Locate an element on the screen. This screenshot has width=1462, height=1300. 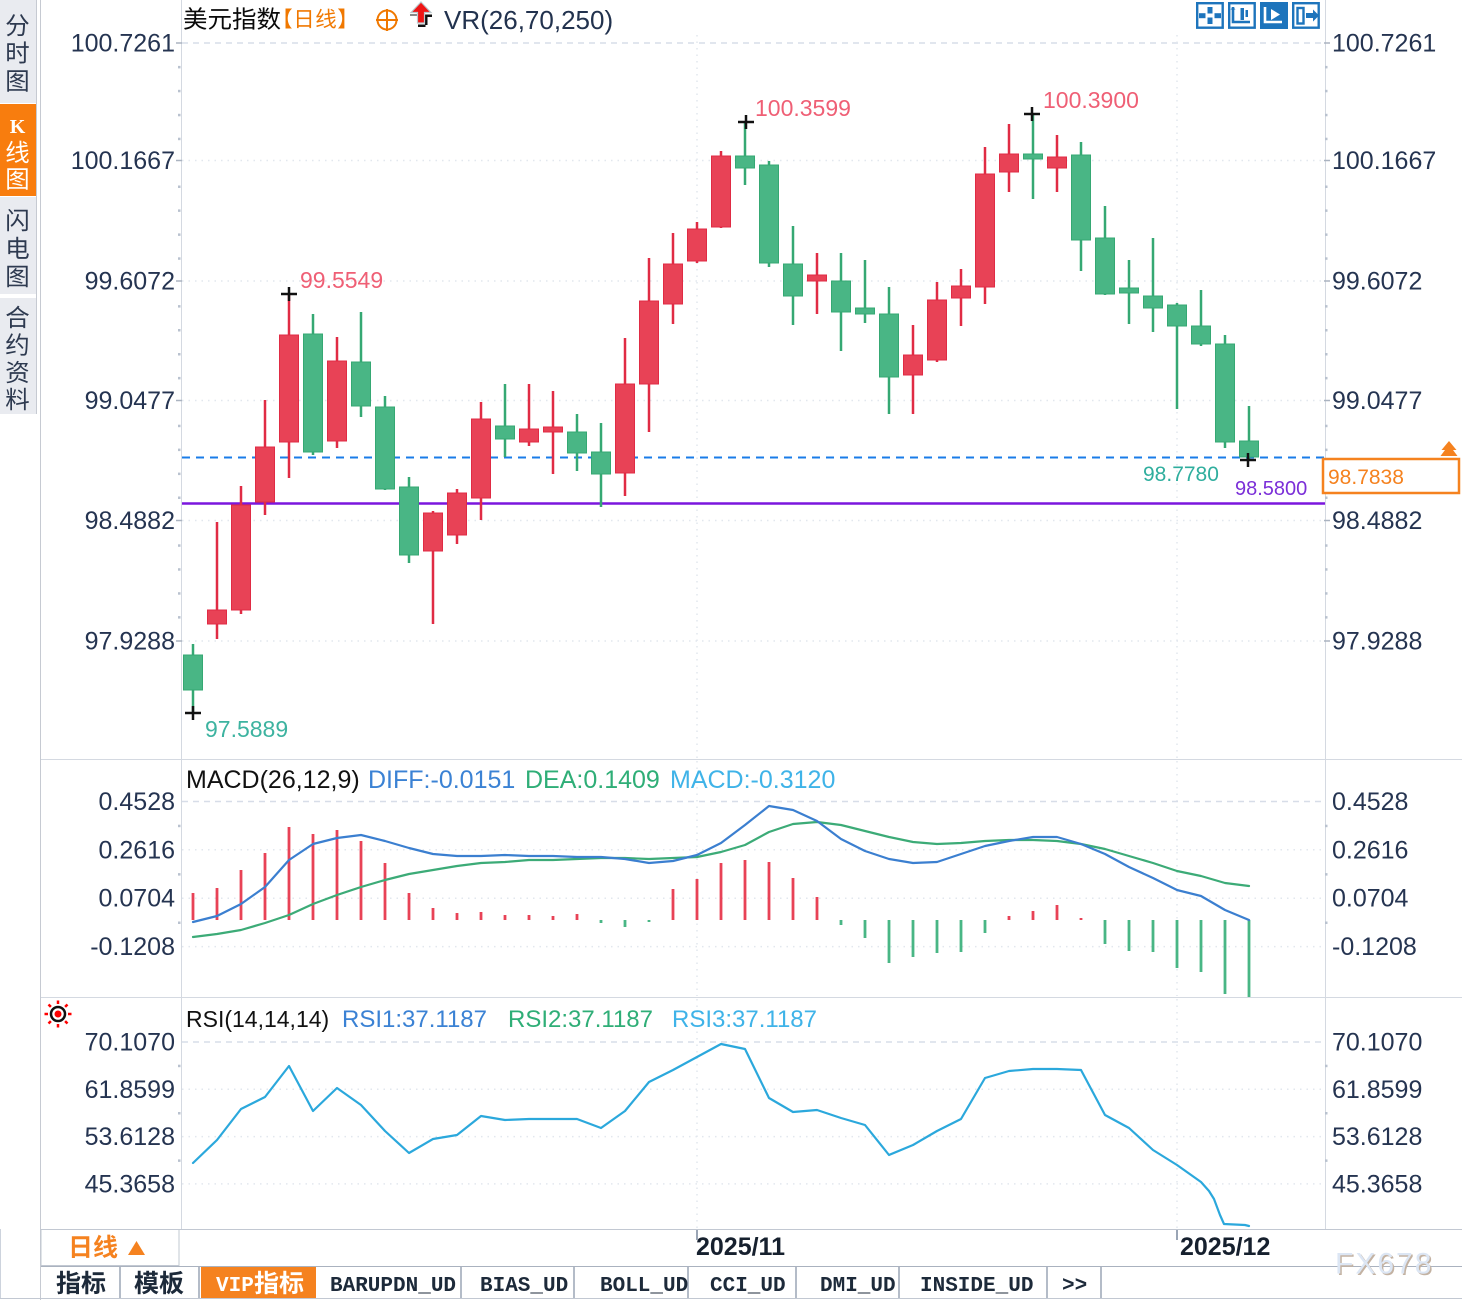
svg-text: MACD:-0.3120 is located at coordinates (752, 780).